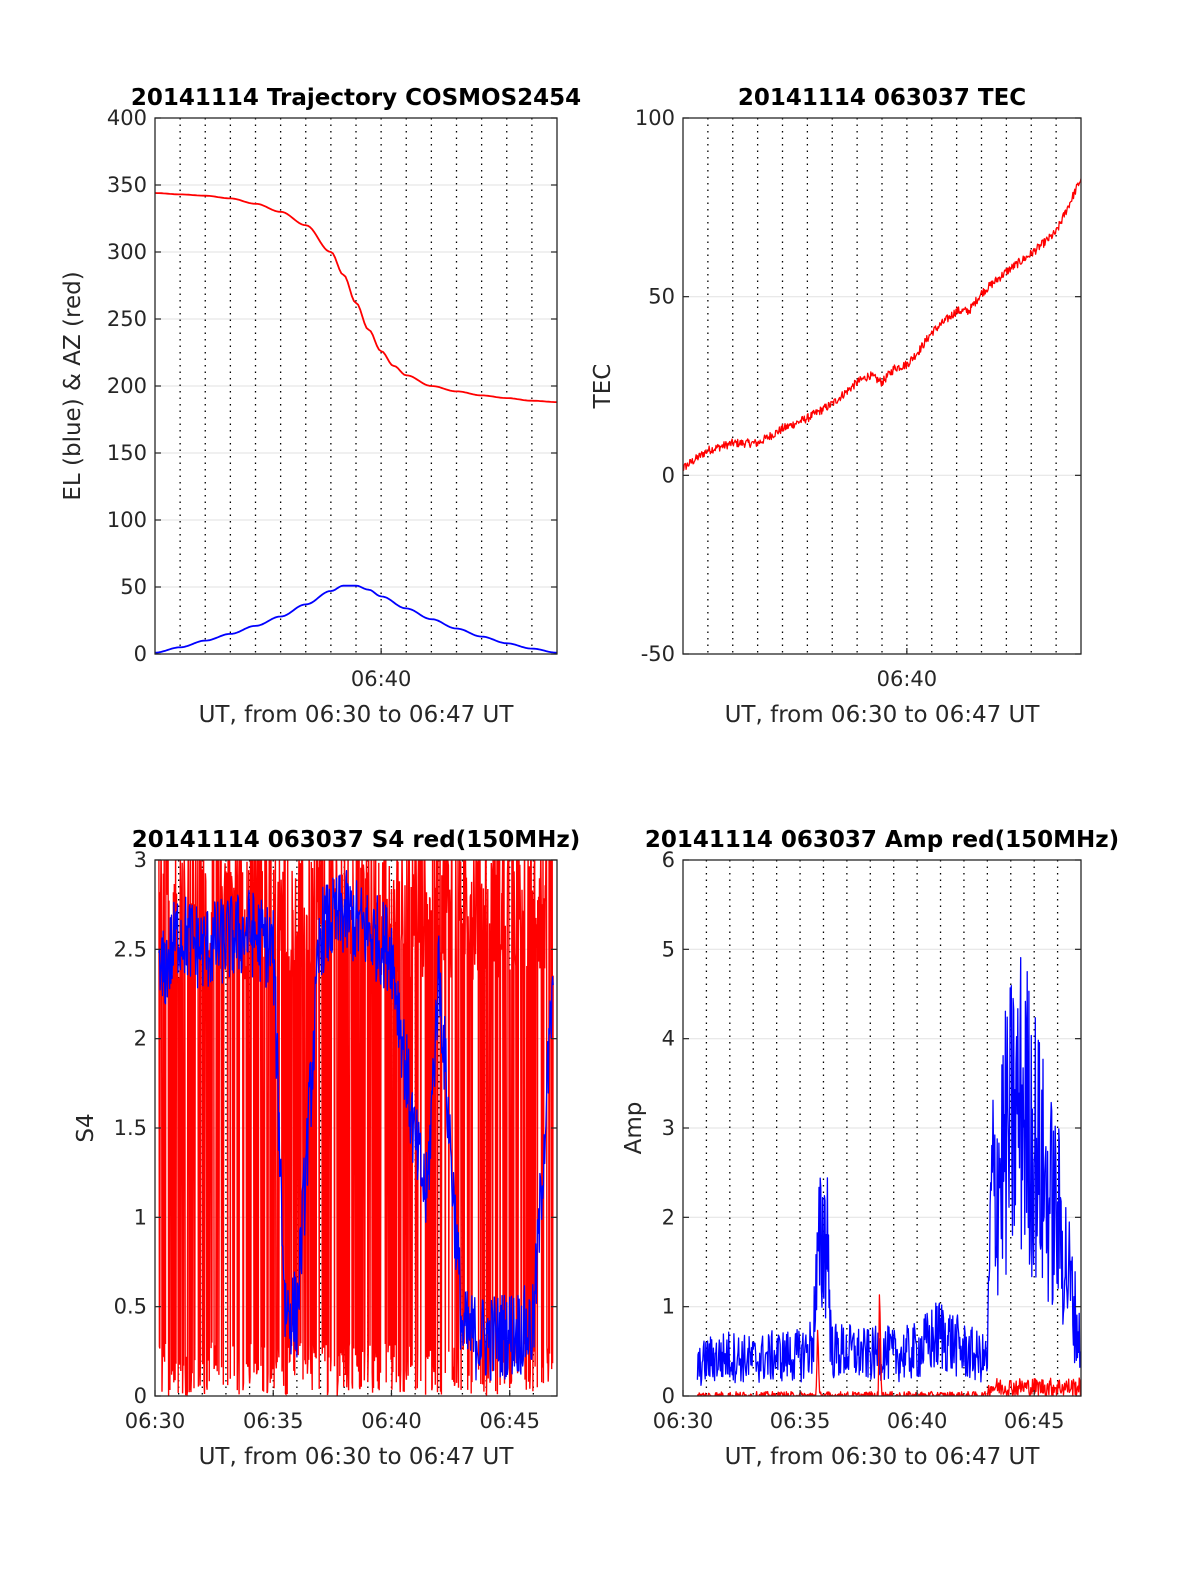 Image resolution: width=1200 pixels, height=1575 pixels. Describe the element at coordinates (130, 949) in the screenshot. I see `y-tick-label: 2.5` at that location.